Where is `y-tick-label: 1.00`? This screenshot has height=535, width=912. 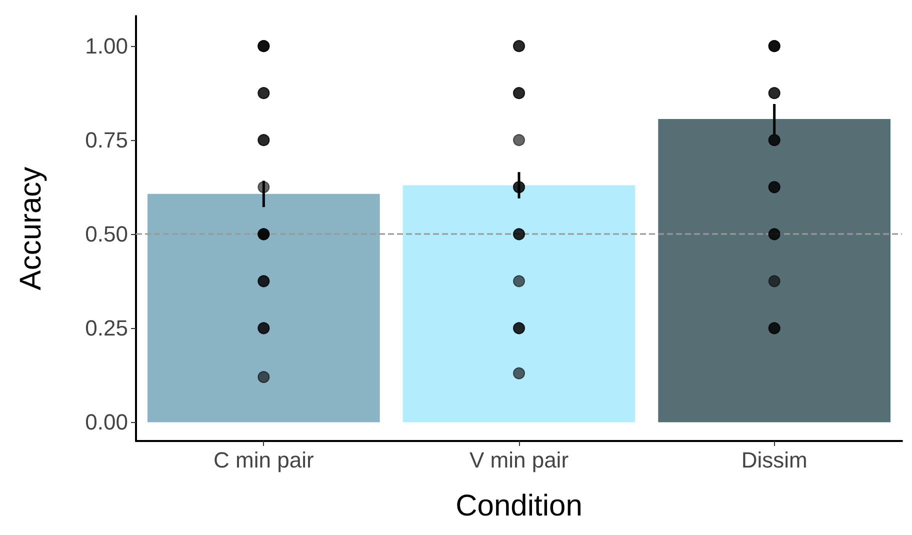 y-tick-label: 1.00 is located at coordinates (106, 46).